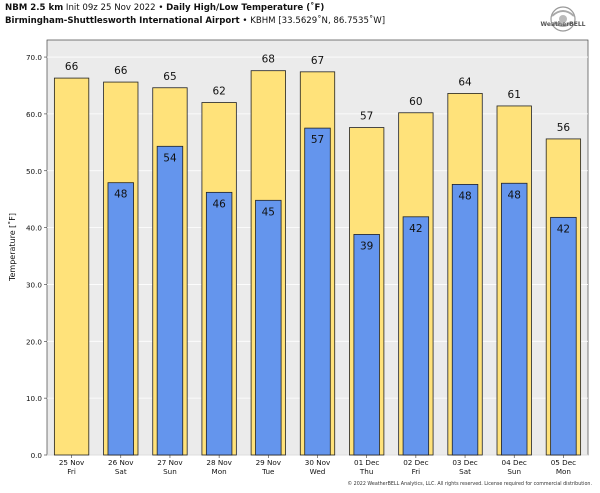 This screenshot has height=493, width=600. What do you see at coordinates (34, 341) in the screenshot?
I see `y-tick-label: 20.0` at bounding box center [34, 341].